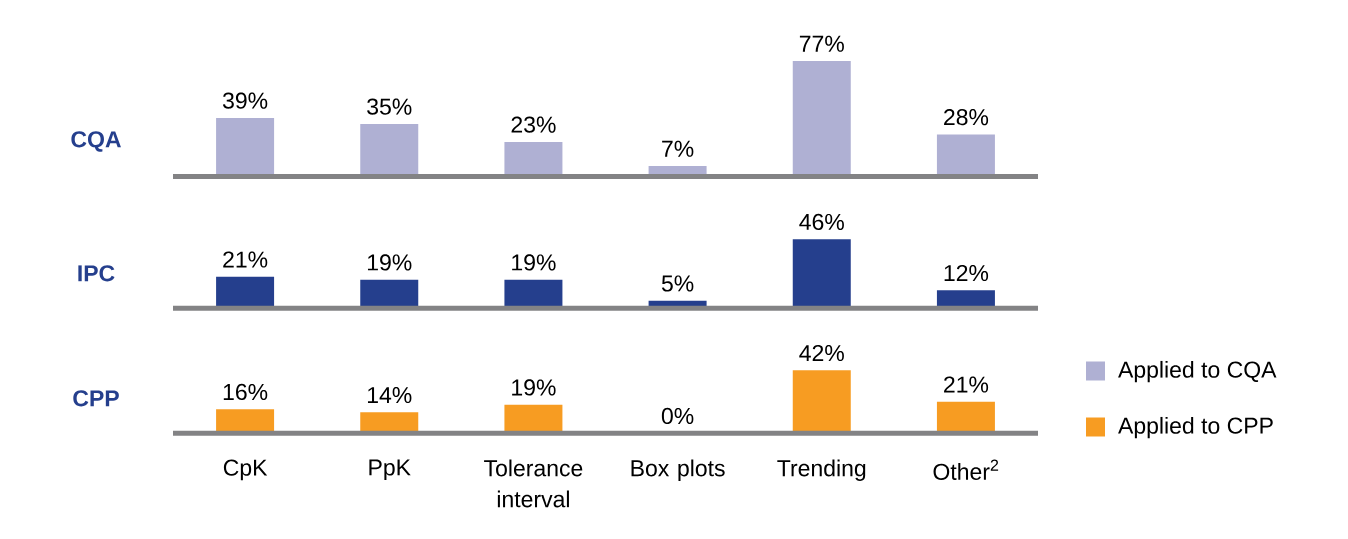  I want to click on x-tick-label: CpK, so click(245, 470).